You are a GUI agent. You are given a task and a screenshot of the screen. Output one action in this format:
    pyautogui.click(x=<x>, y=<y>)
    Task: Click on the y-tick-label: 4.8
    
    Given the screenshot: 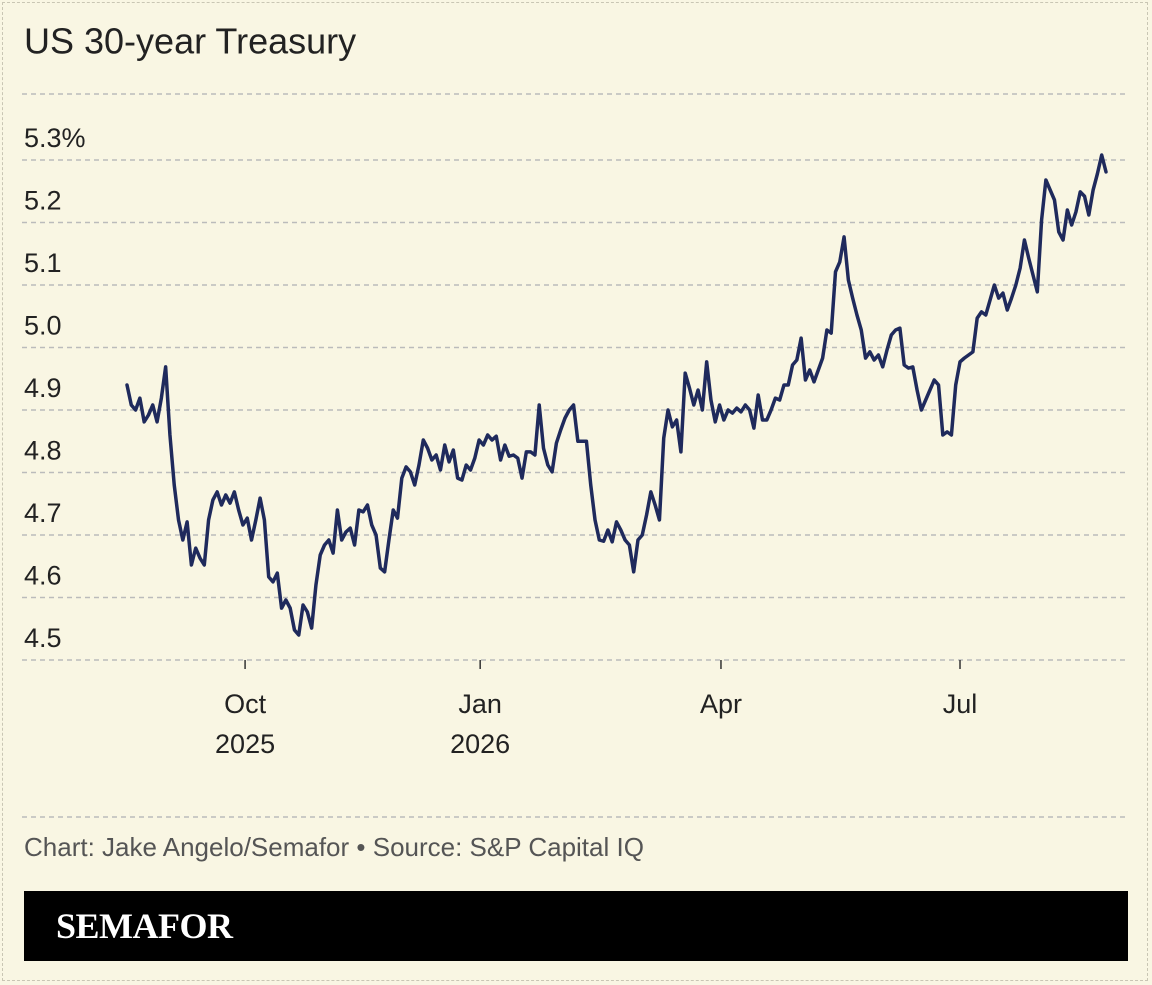 What is the action you would take?
    pyautogui.click(x=43, y=451)
    